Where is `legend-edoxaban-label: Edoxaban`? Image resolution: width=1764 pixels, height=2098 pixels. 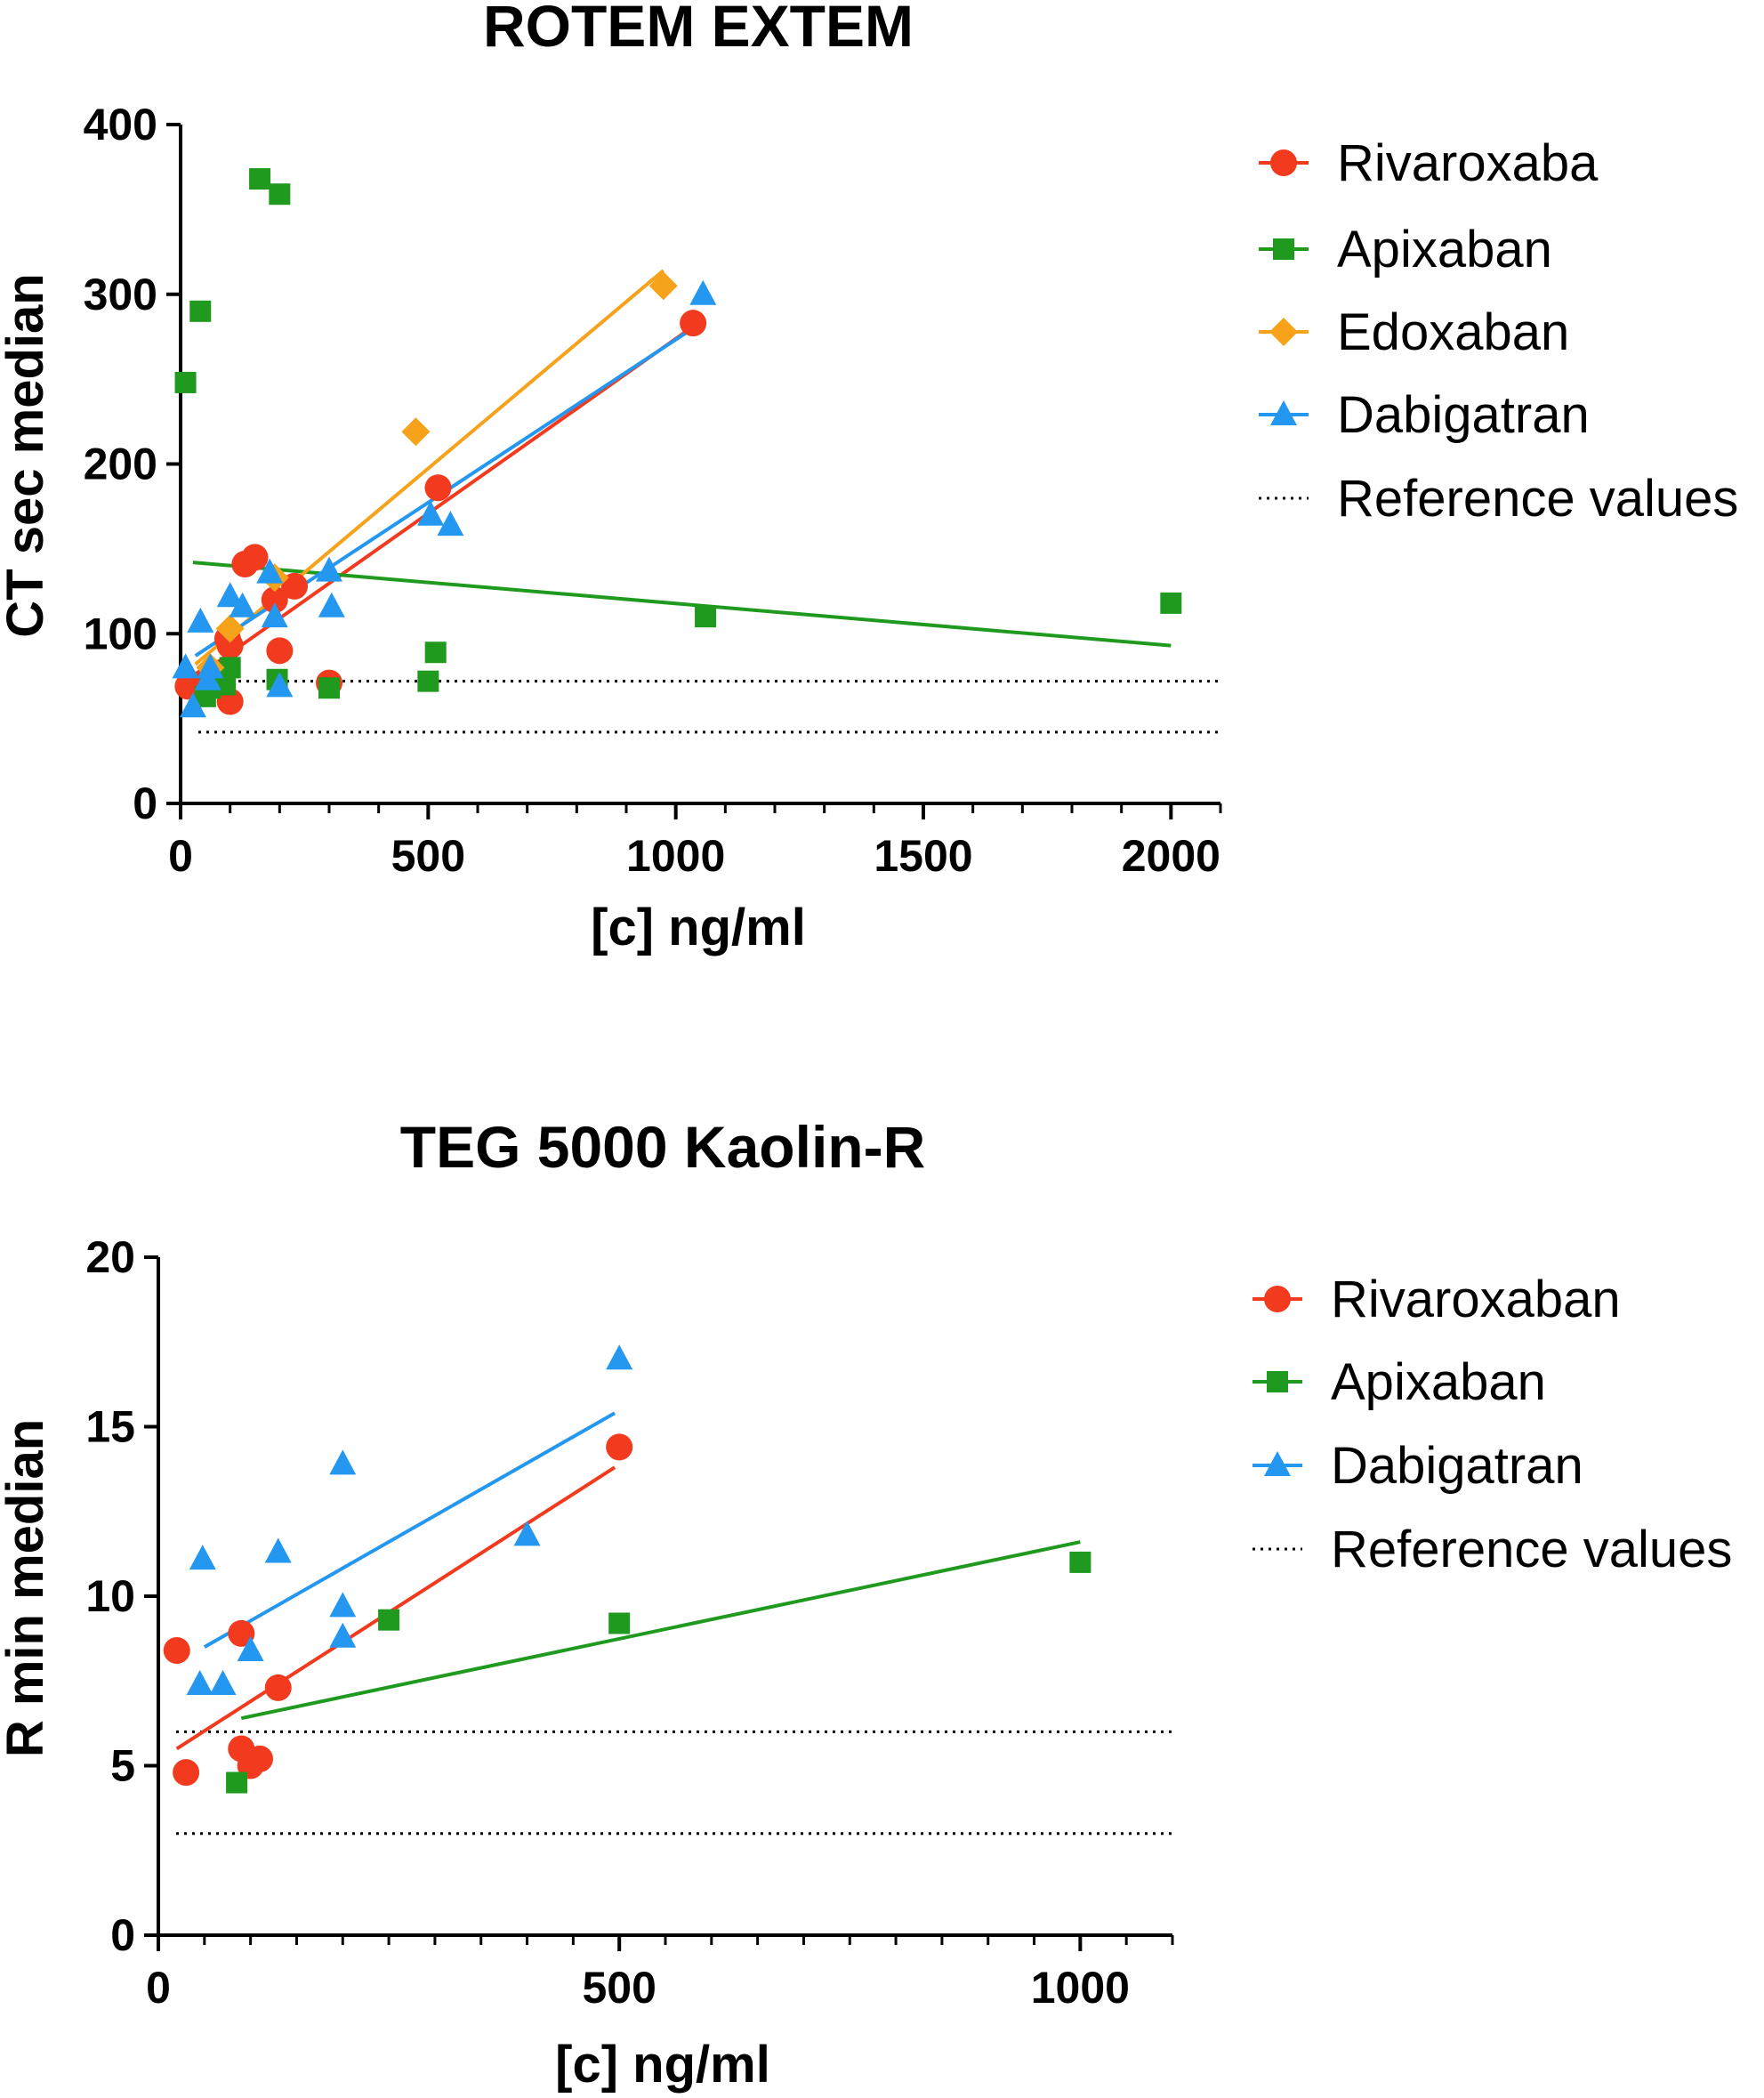 legend-edoxaban-label: Edoxaban is located at coordinates (1453, 332).